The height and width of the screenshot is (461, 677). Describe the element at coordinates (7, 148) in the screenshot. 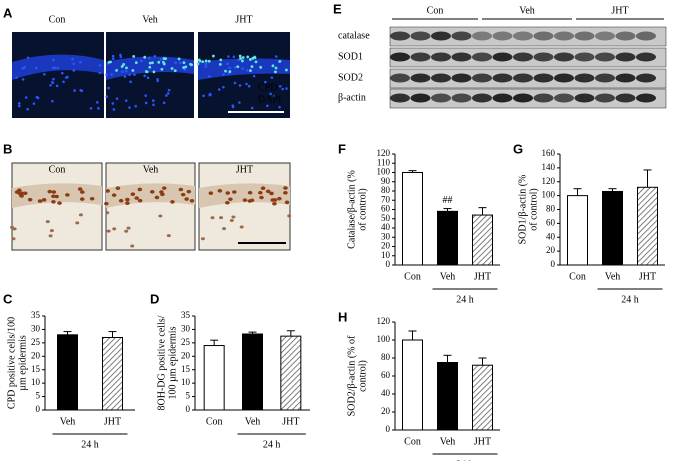

I see `panel-letter: B` at that location.